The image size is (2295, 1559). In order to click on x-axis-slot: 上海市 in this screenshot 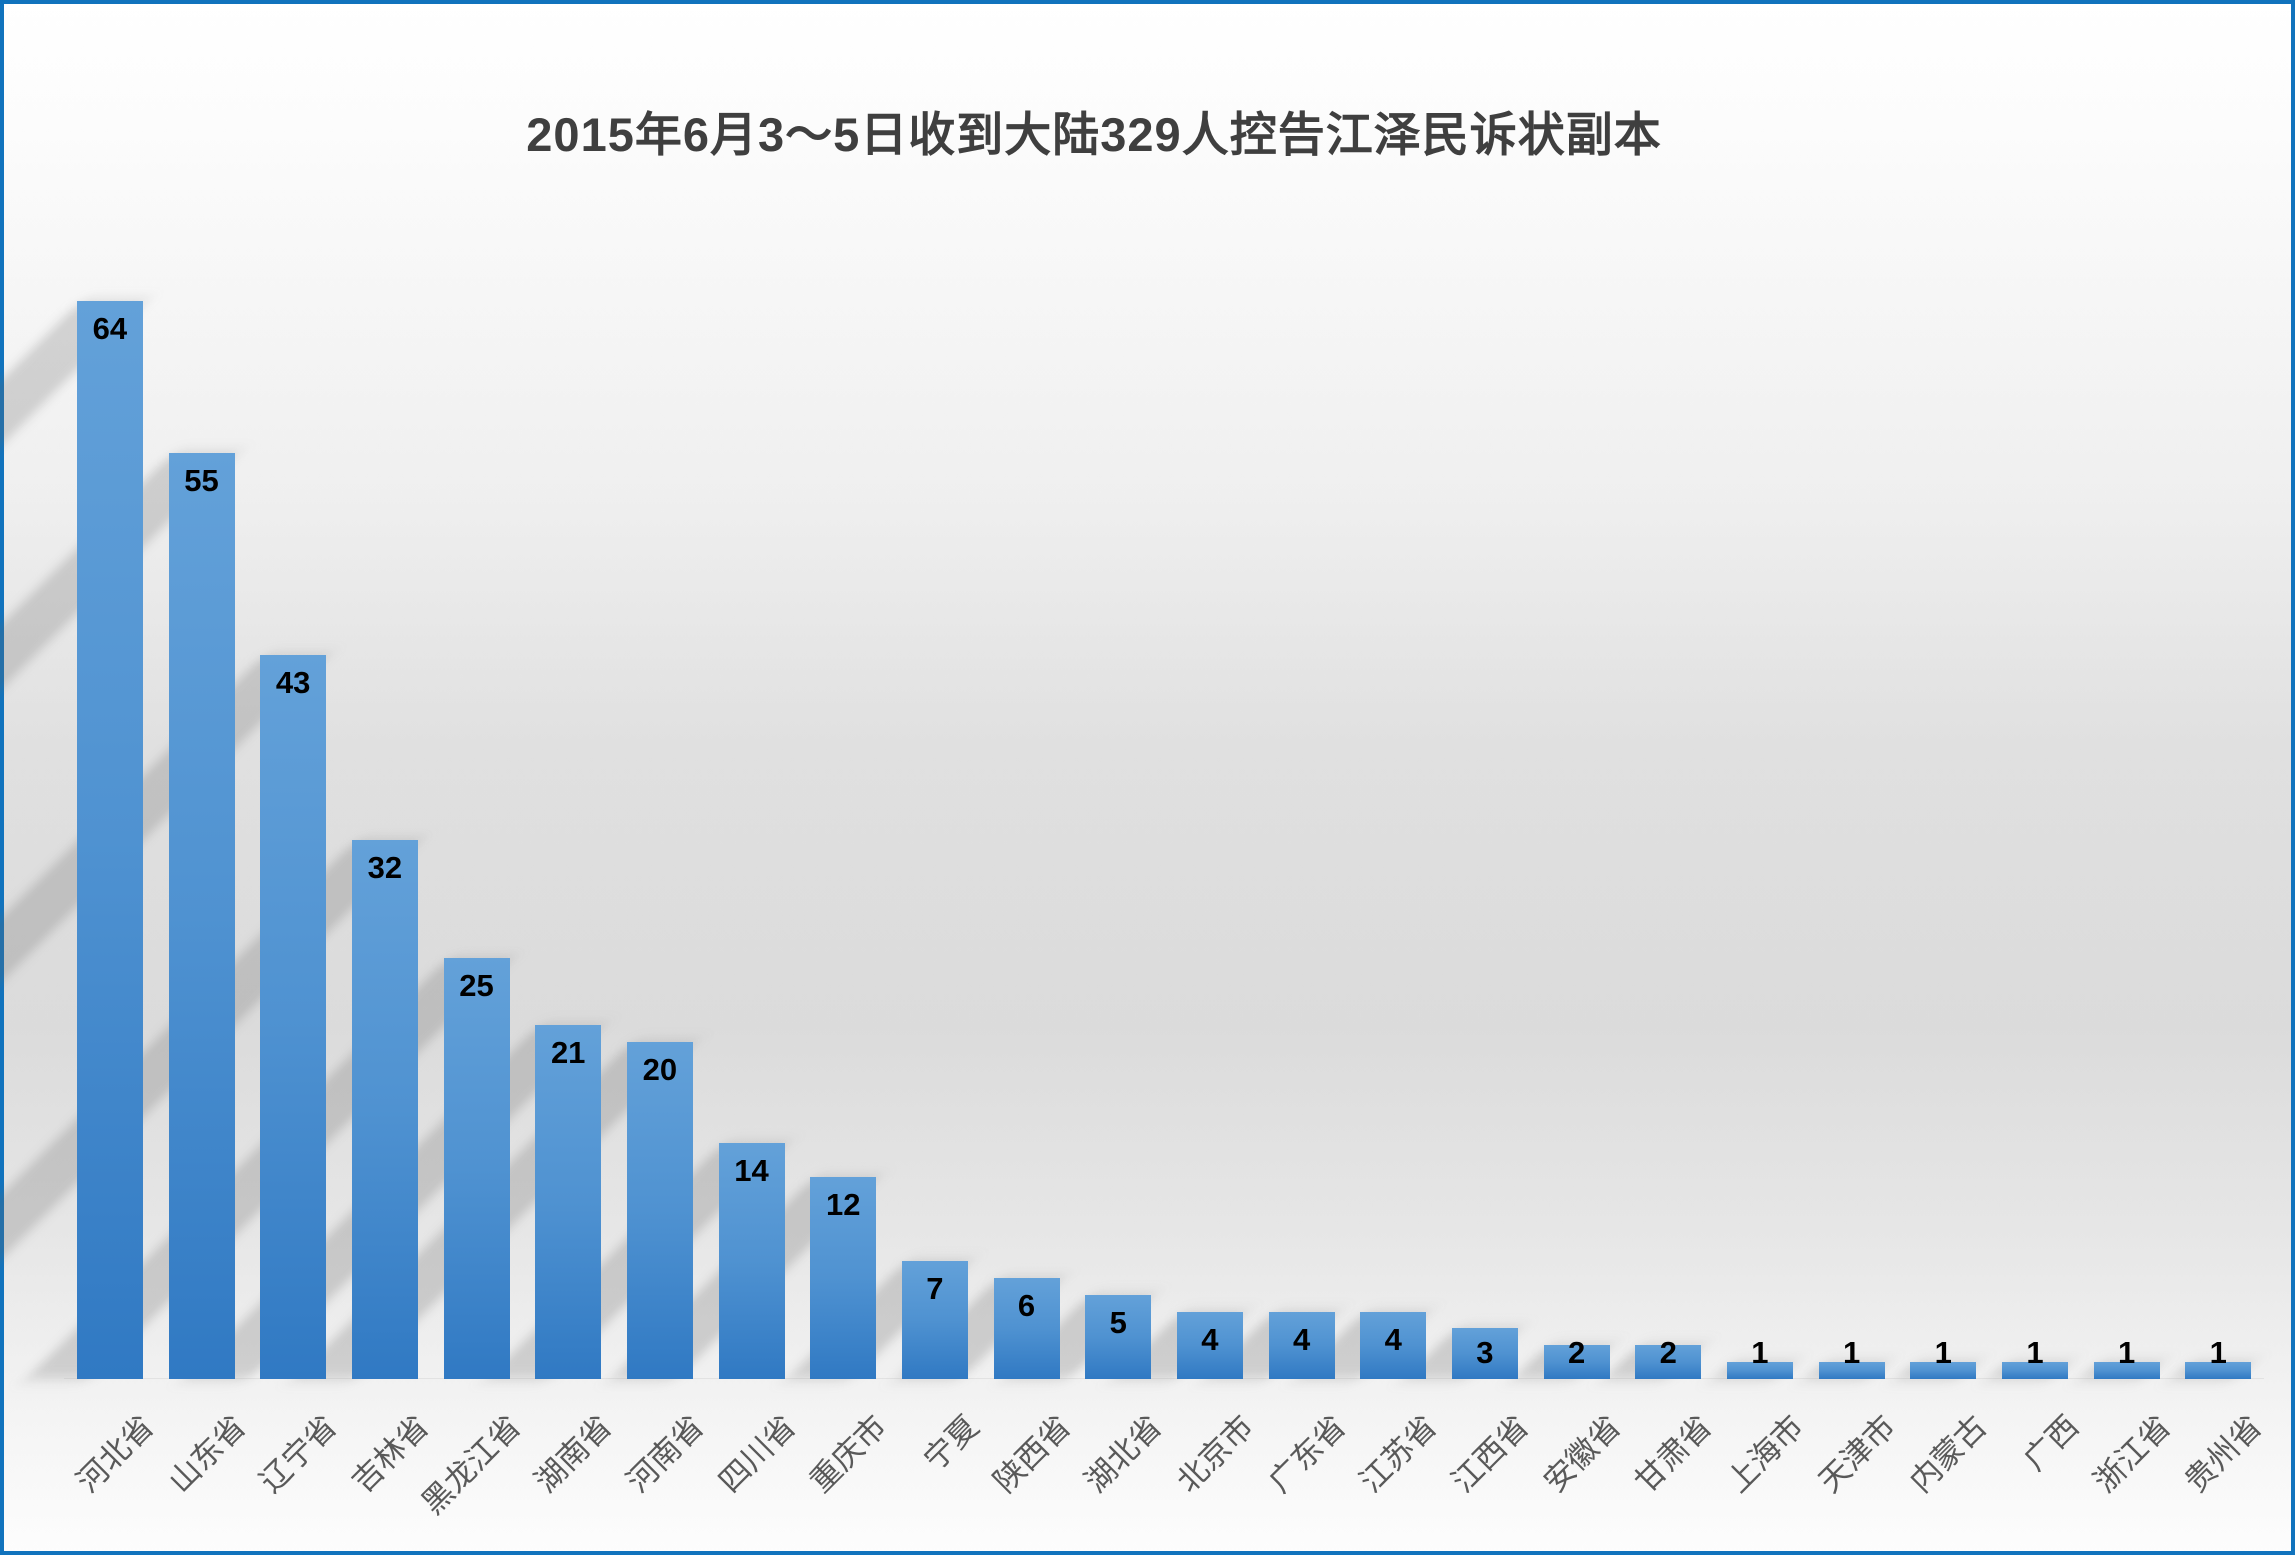, I will do `click(1762, 1469)`.